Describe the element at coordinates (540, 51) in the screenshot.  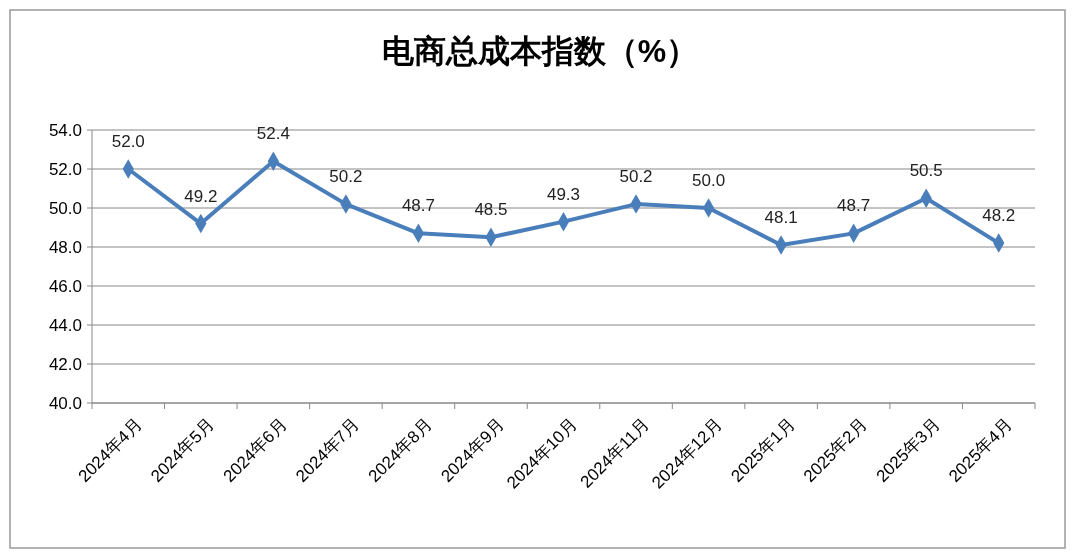
I see `chart-title: 电商总成本指数（%）` at that location.